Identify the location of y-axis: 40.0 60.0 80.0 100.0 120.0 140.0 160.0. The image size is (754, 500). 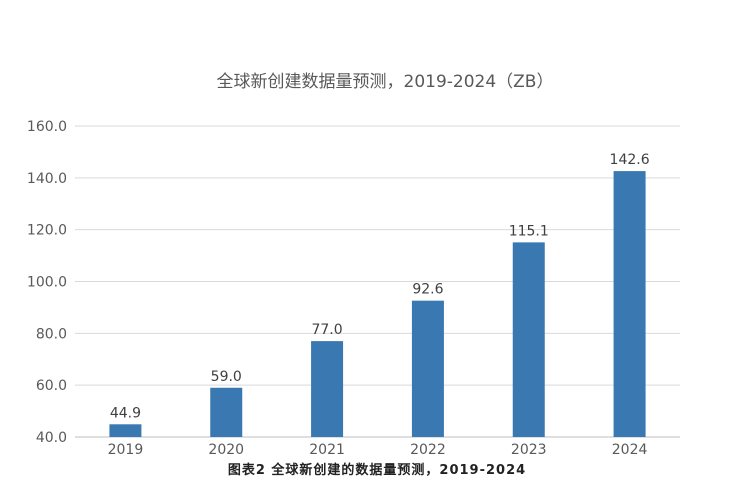
(47, 282).